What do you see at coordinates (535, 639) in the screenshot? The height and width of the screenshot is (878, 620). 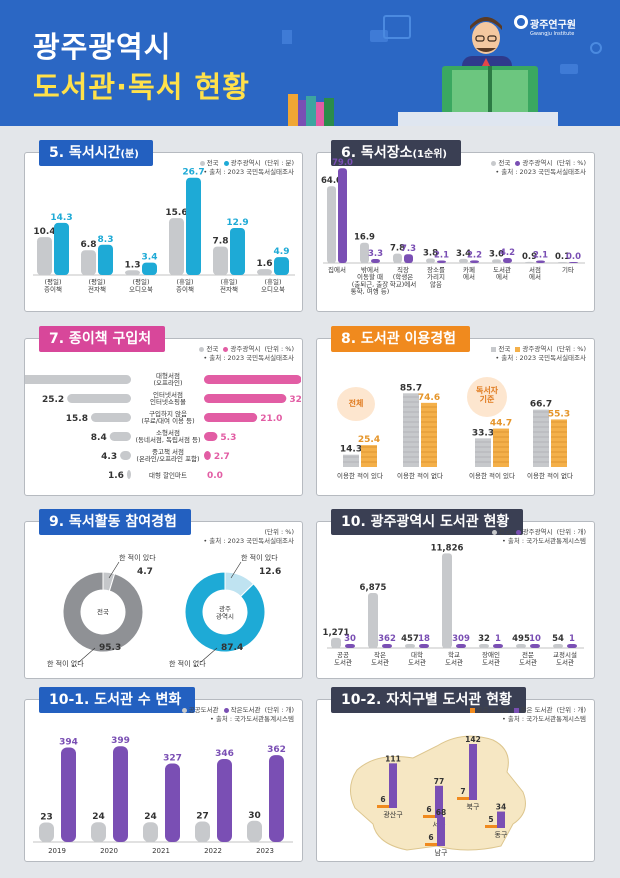 I see `data-label: 10` at bounding box center [535, 639].